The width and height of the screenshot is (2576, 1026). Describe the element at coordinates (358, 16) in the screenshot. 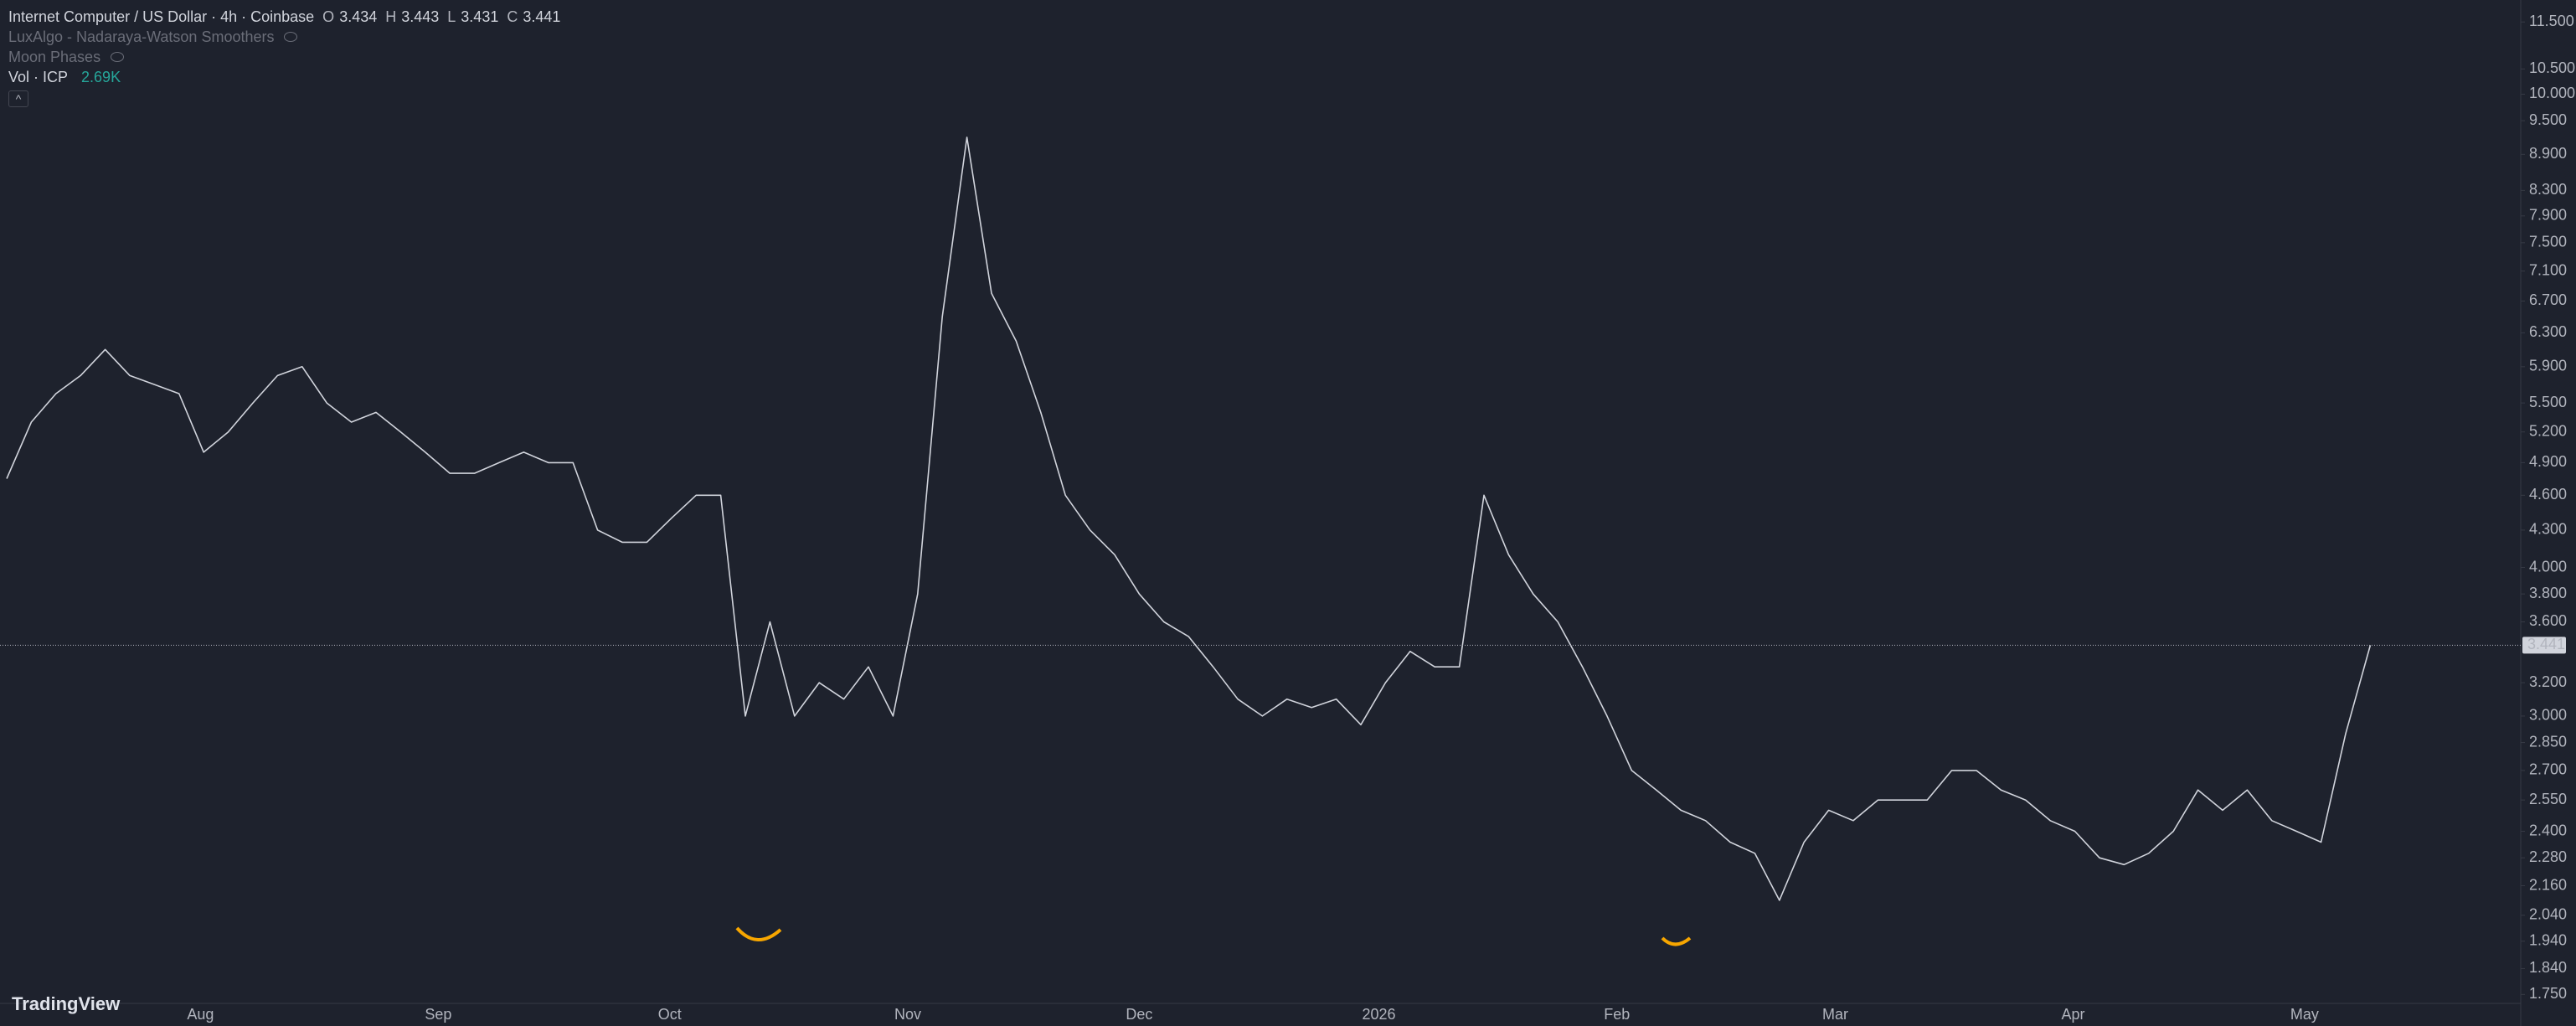

I see `ohlc-value: 3.434` at that location.